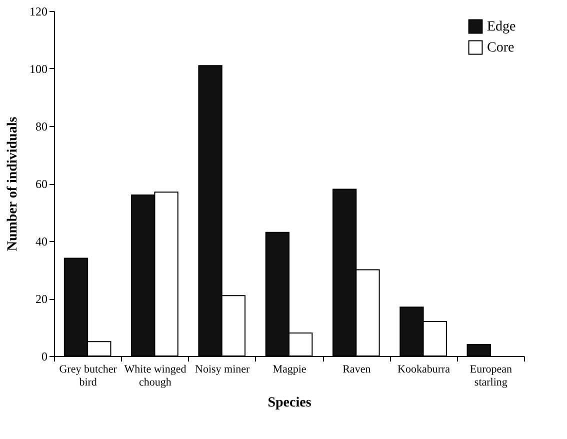 The width and height of the screenshot is (567, 439). I want to click on x-tick-label: White winged chough, so click(155, 376).